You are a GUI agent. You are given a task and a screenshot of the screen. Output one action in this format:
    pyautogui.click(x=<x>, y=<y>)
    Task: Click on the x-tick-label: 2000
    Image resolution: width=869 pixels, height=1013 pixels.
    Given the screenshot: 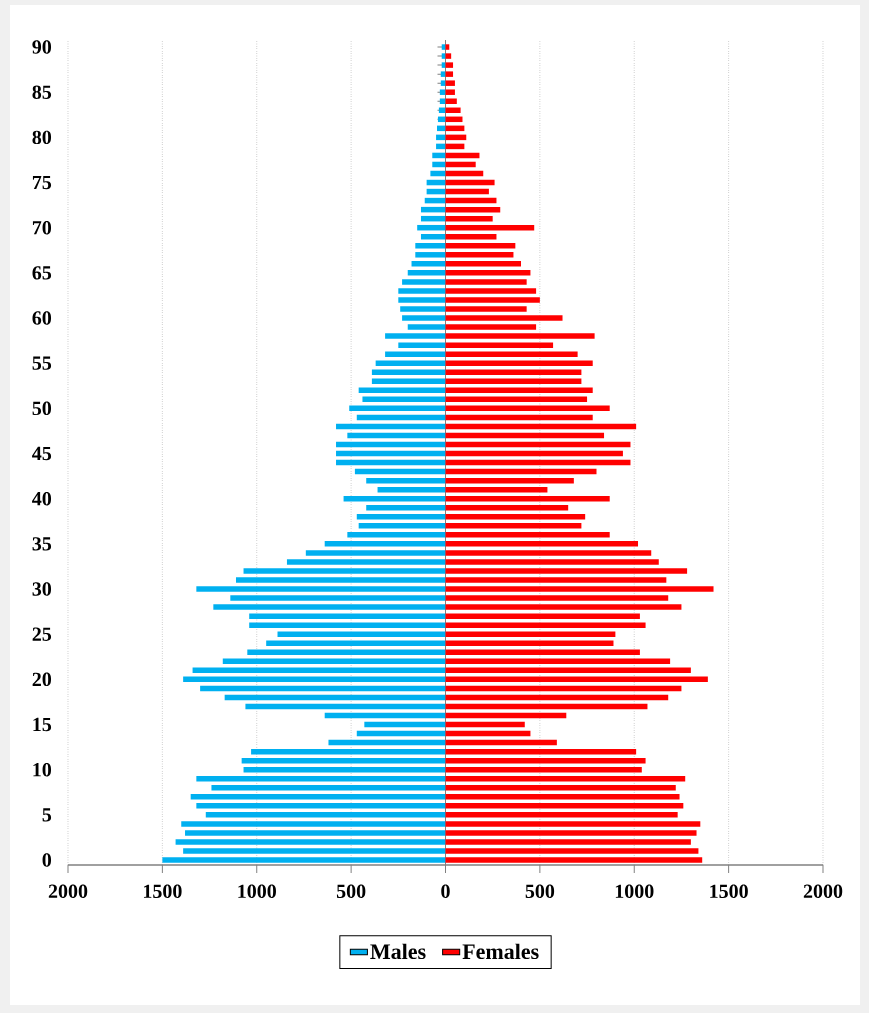 What is the action you would take?
    pyautogui.click(x=823, y=891)
    